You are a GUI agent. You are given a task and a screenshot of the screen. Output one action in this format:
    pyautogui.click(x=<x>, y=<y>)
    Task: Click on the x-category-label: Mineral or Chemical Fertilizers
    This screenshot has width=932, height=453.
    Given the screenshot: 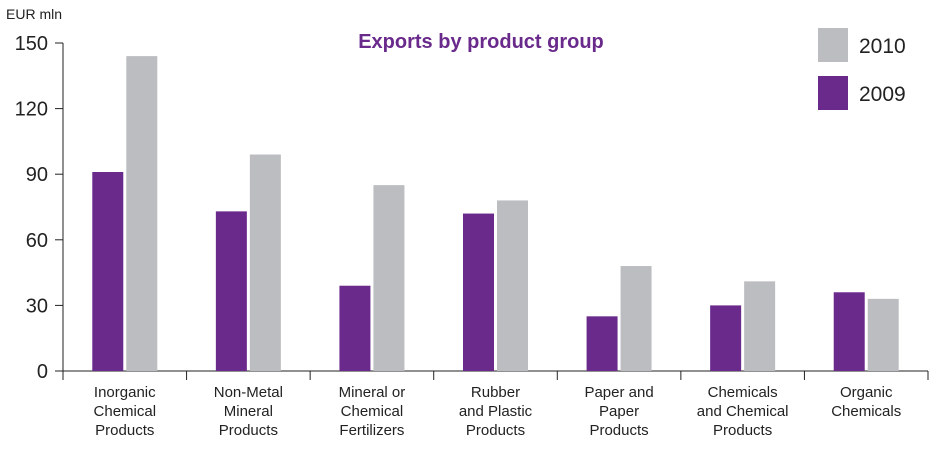 What is the action you would take?
    pyautogui.click(x=372, y=411)
    